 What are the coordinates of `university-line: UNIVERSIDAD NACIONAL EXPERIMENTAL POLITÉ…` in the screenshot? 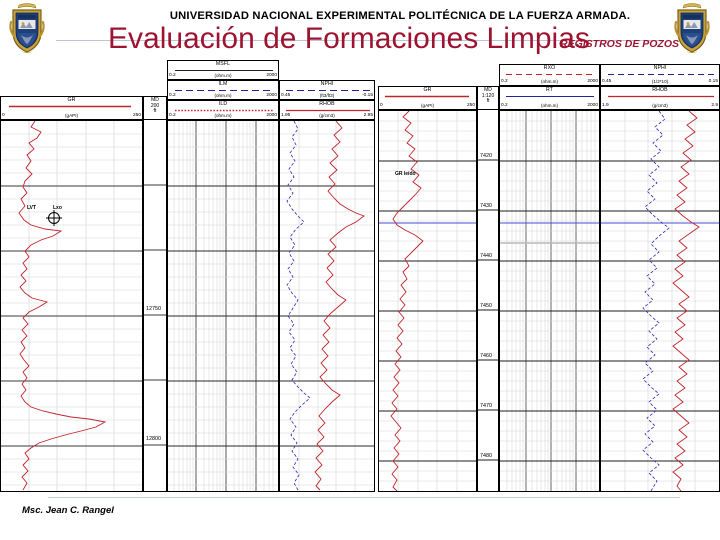 It's located at (400, 16).